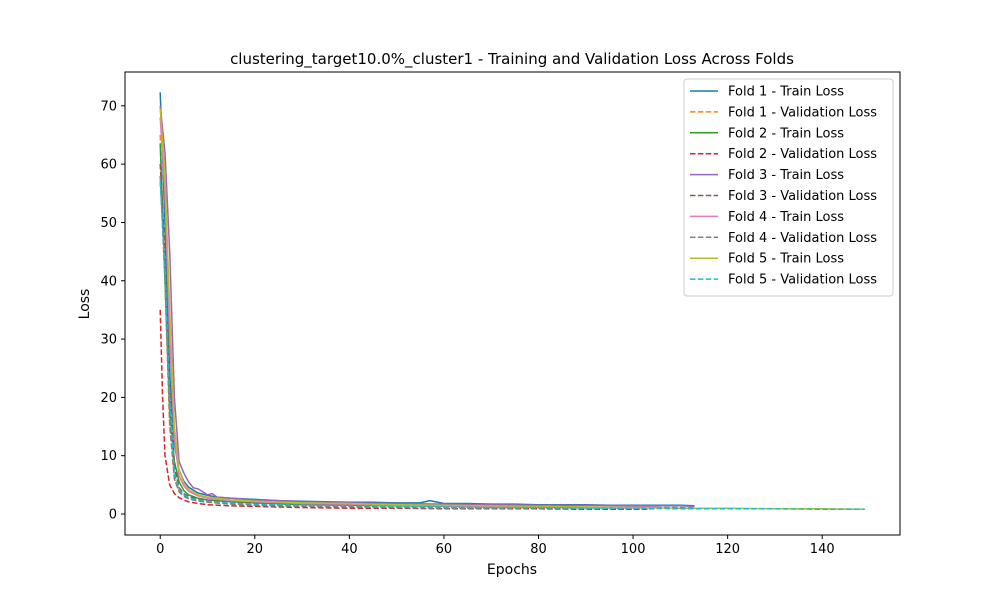 This screenshot has width=1000, height=604. What do you see at coordinates (786, 175) in the screenshot?
I see `legend-label: Fold 3 - Train Loss` at bounding box center [786, 175].